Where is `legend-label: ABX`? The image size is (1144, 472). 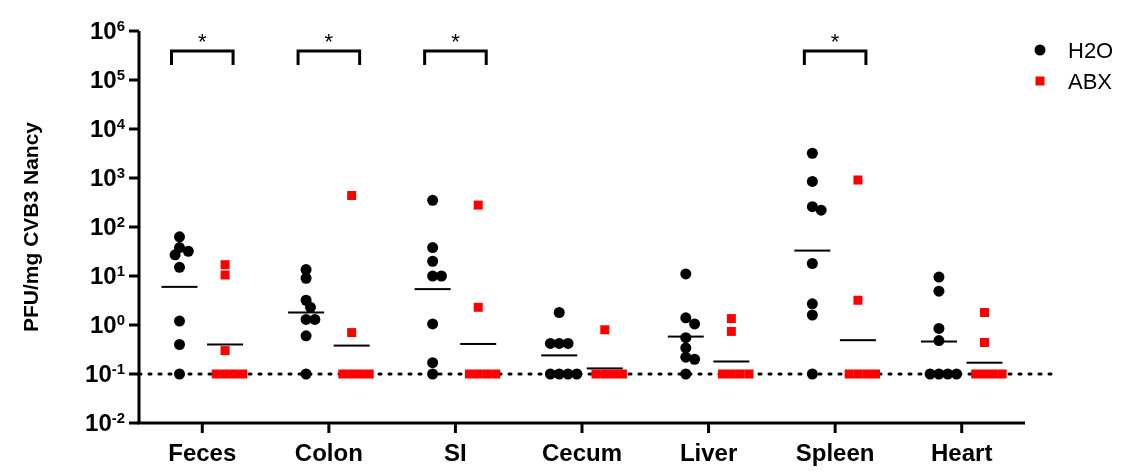
legend-label: ABX is located at coordinates (1090, 81).